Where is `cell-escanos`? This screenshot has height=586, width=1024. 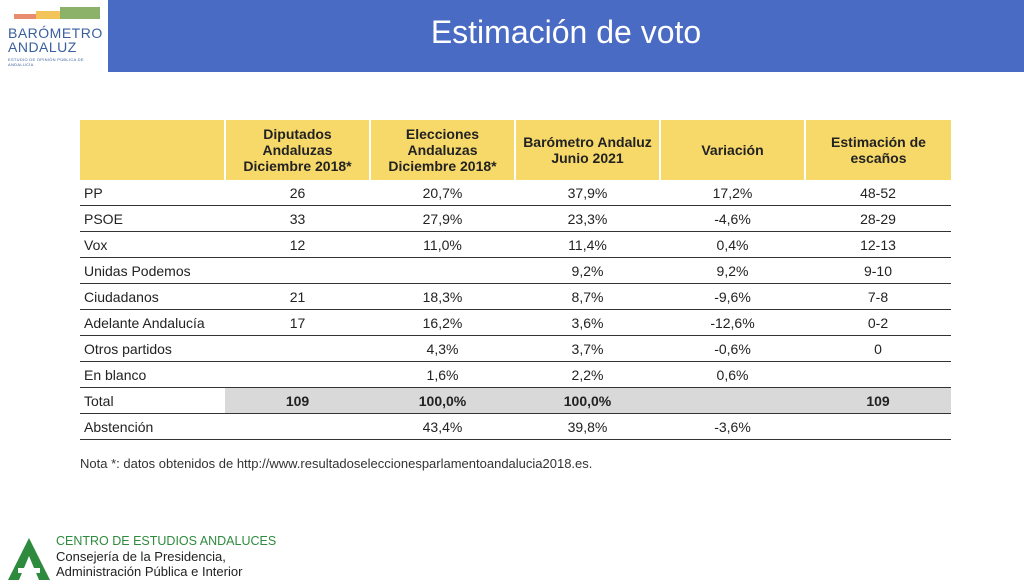
cell-escanos is located at coordinates (878, 374).